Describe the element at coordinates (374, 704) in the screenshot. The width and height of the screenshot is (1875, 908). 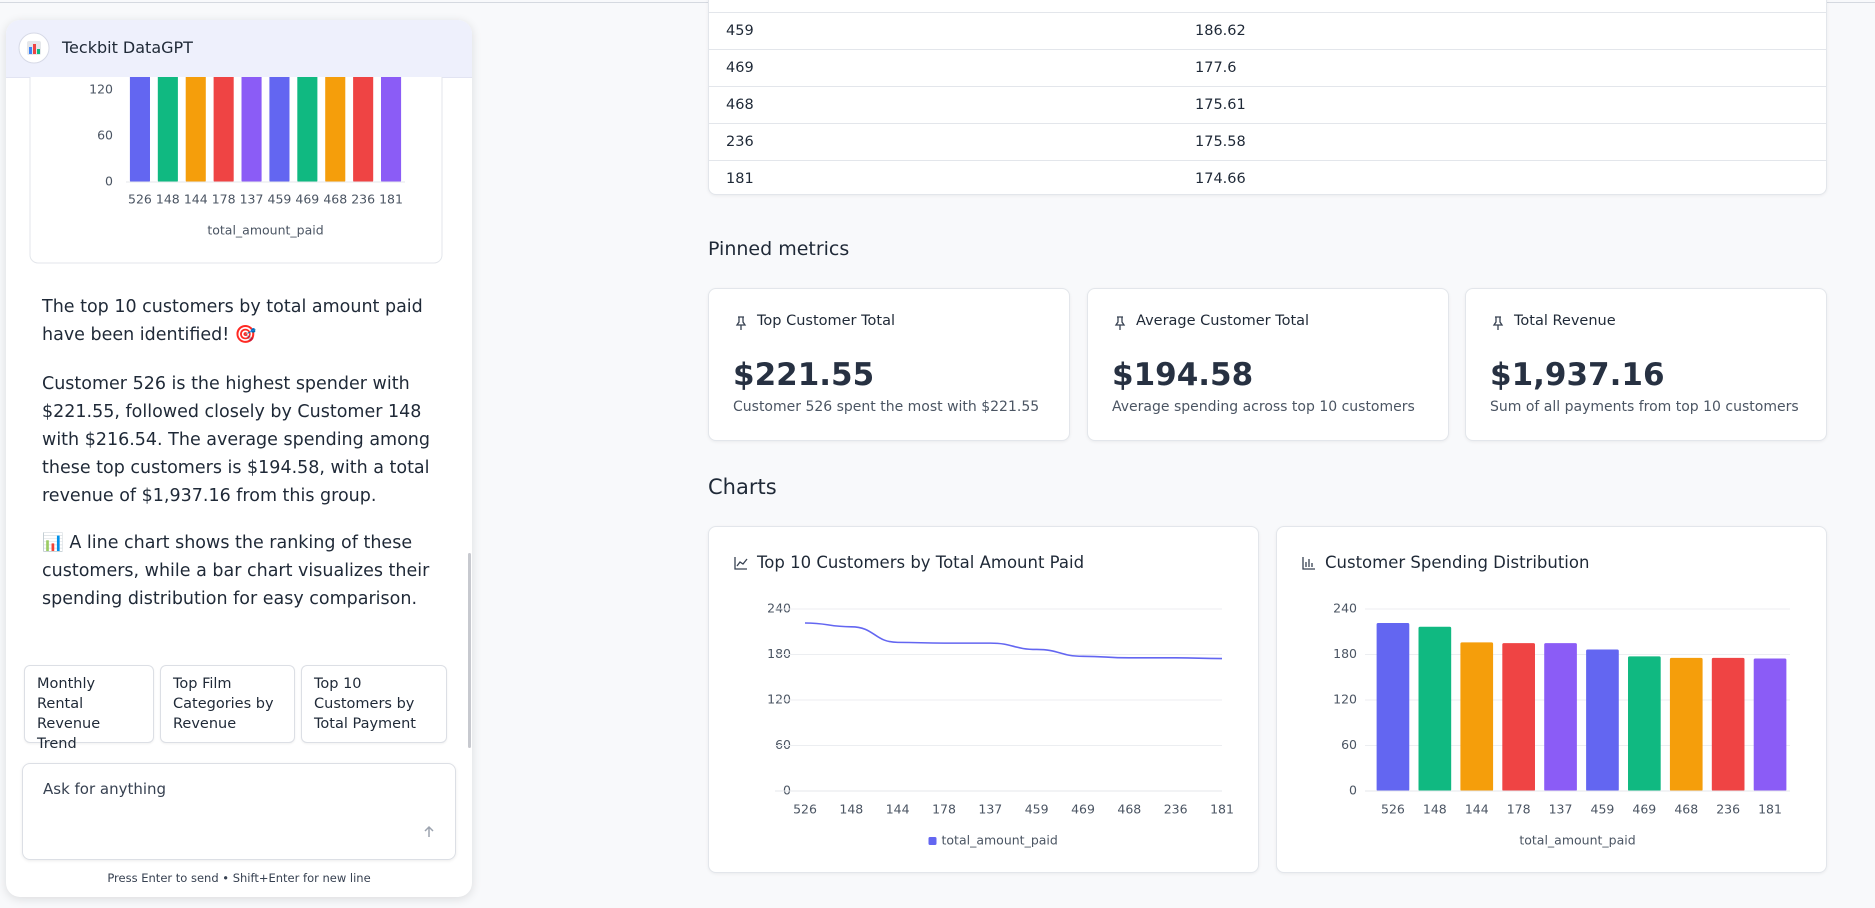
I see `suggestion-button: Top 10 Customers by Total Payment` at that location.